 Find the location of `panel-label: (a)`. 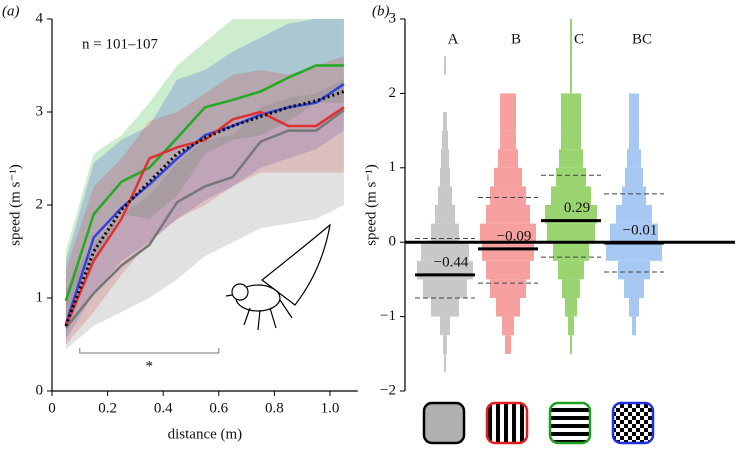

panel-label: (a) is located at coordinates (11, 11).